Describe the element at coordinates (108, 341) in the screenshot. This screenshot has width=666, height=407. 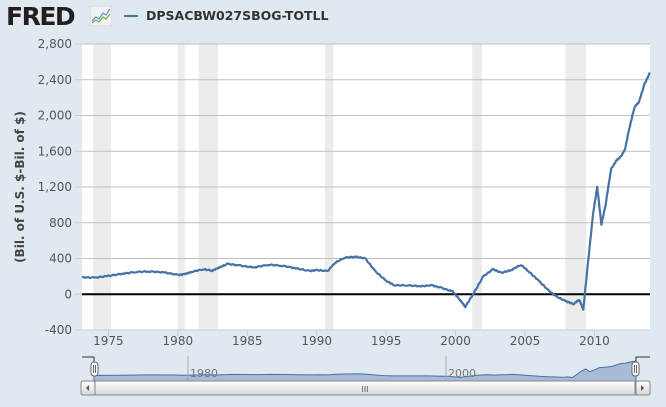
I see `x-tick-label: 1975` at that location.